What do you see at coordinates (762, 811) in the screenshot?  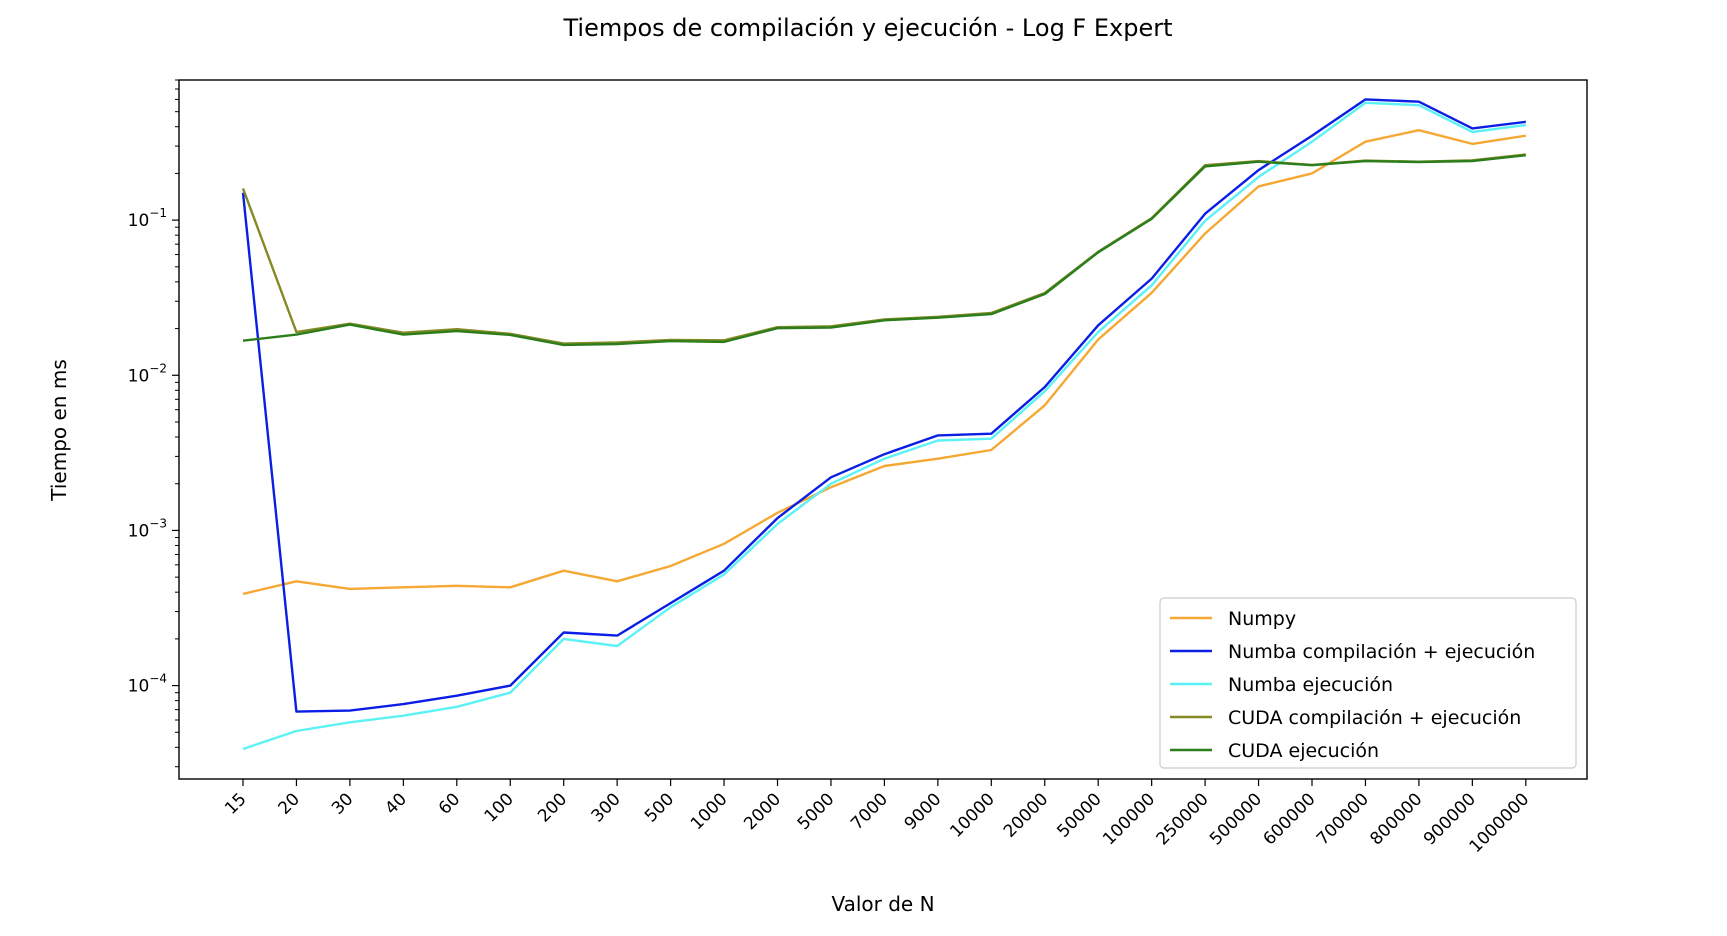 I see `x-tick-label: 2000` at bounding box center [762, 811].